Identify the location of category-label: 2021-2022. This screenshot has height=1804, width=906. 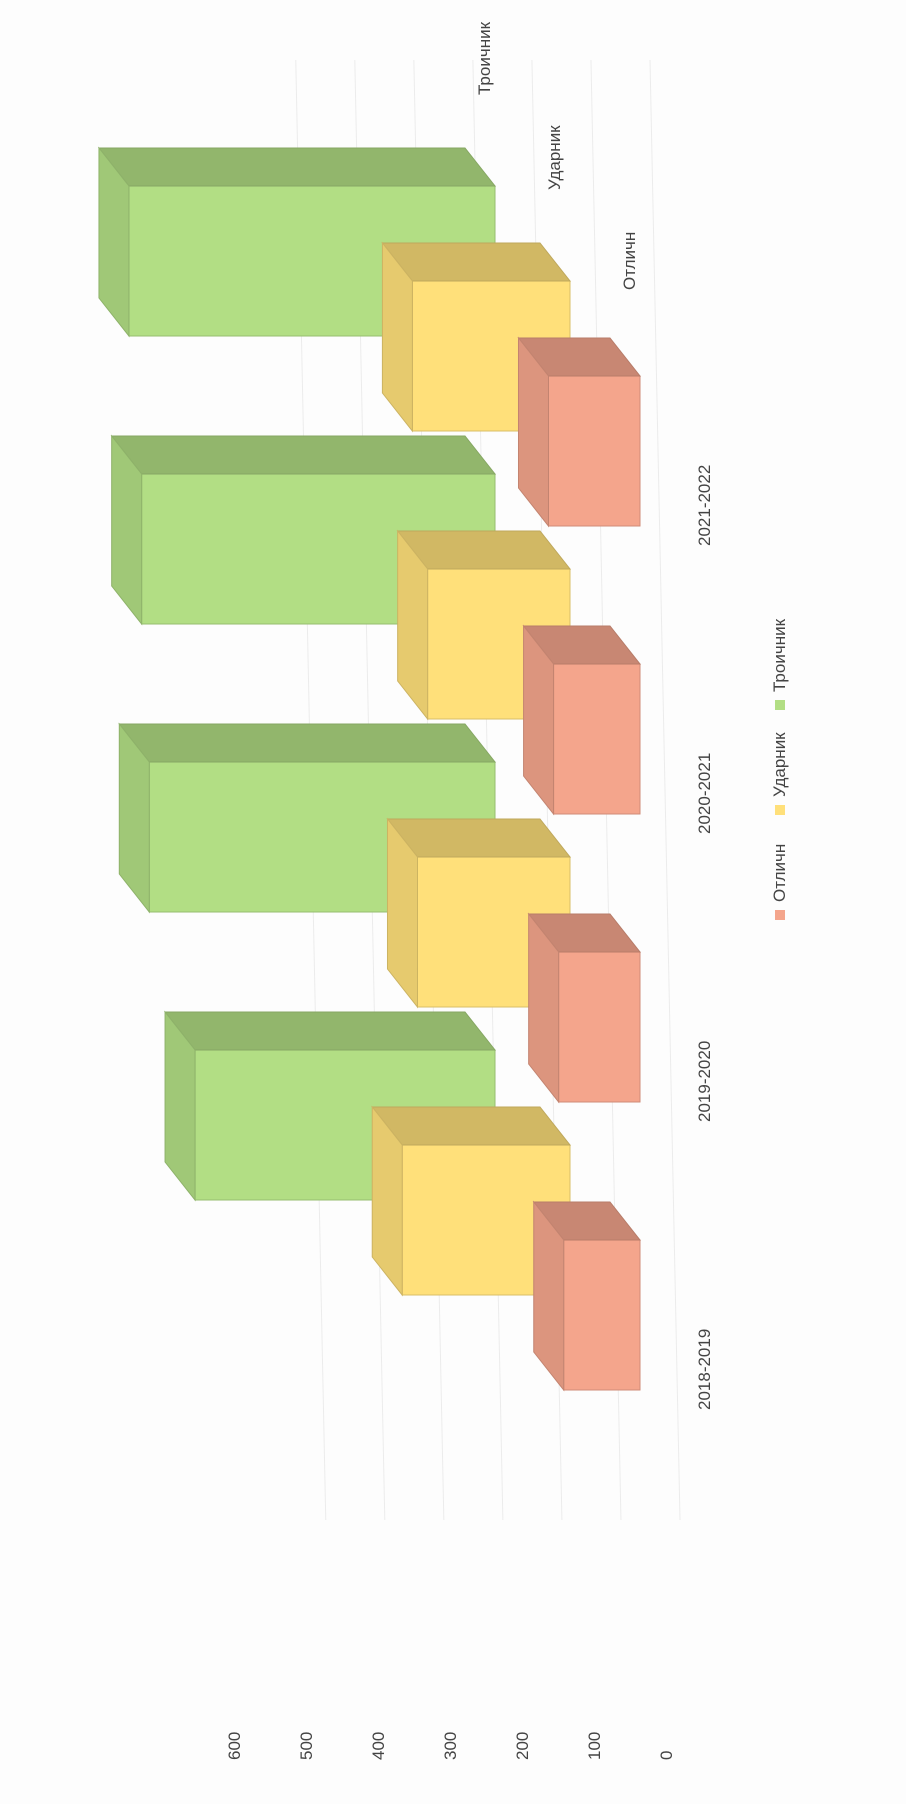
(704, 505).